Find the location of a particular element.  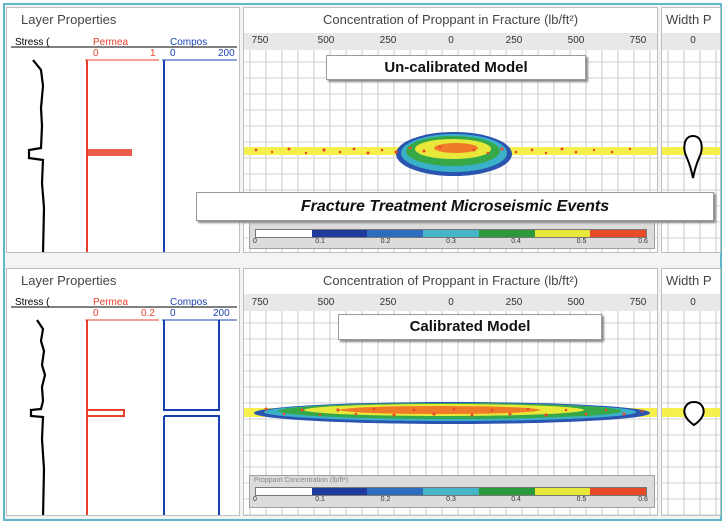

uncalibrated-model-callout: Un-calibrated Model is located at coordinates (456, 67).